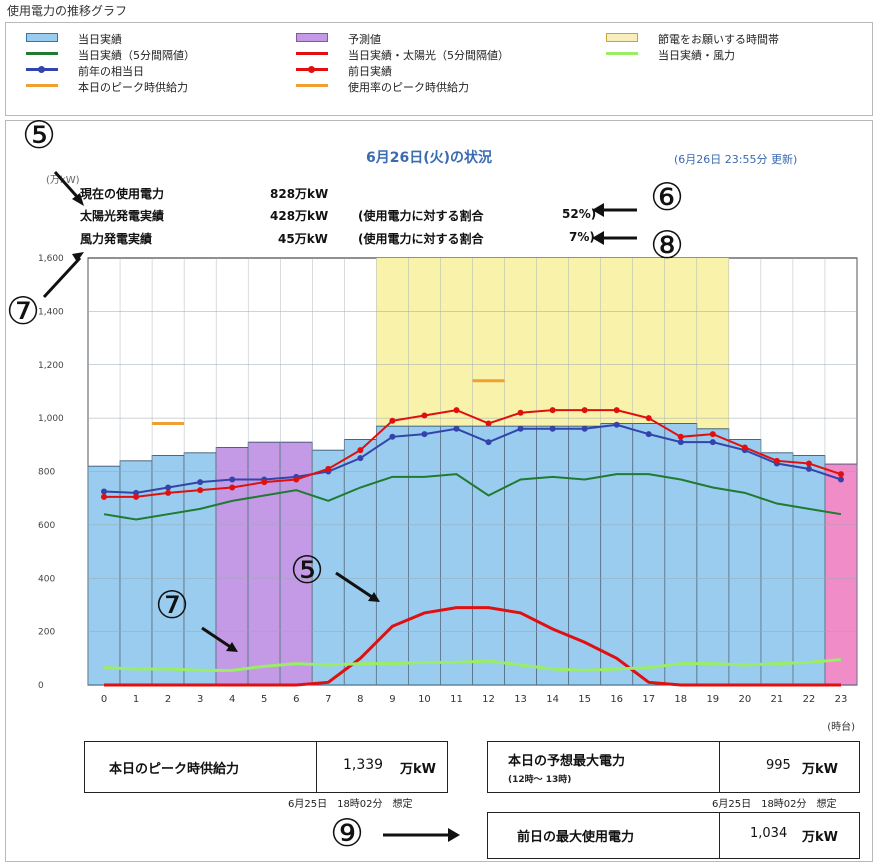 Image resolution: width=876 pixels, height=863 pixels. Describe the element at coordinates (582, 237) in the screenshot. I see `wind-ratio-value: 7%)` at that location.